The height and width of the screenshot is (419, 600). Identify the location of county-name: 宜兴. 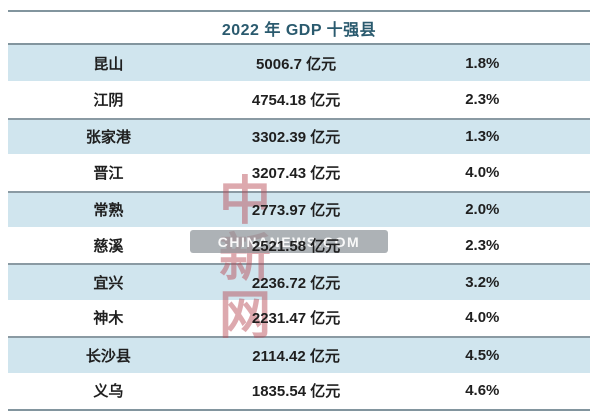
(108, 284).